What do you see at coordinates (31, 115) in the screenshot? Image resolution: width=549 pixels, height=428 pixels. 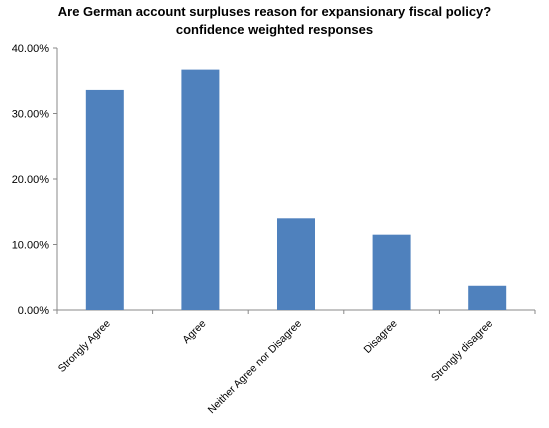 I see `y-tick-label: 30.00%` at bounding box center [31, 115].